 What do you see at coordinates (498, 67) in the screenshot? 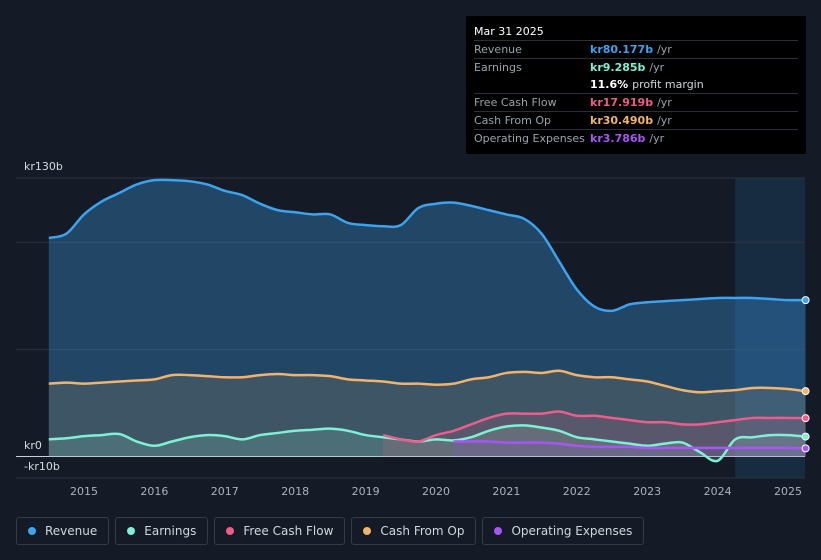
I see `tooltip-row-label: Earnings` at bounding box center [498, 67].